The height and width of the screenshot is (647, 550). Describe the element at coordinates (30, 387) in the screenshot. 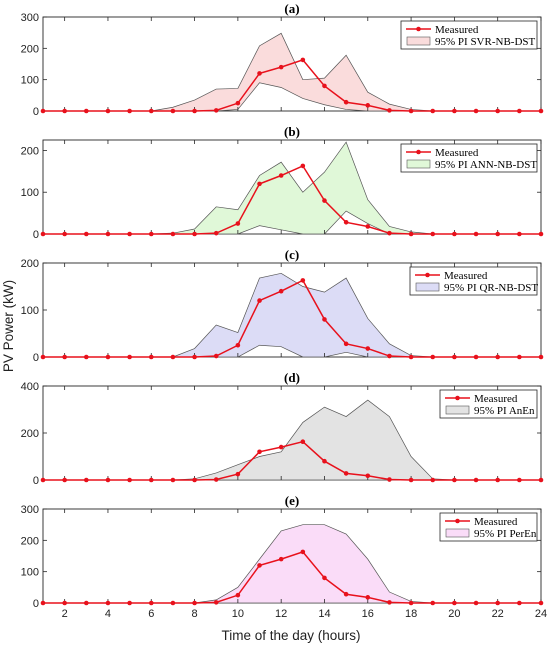

I see `y-tick-label: 400` at that location.